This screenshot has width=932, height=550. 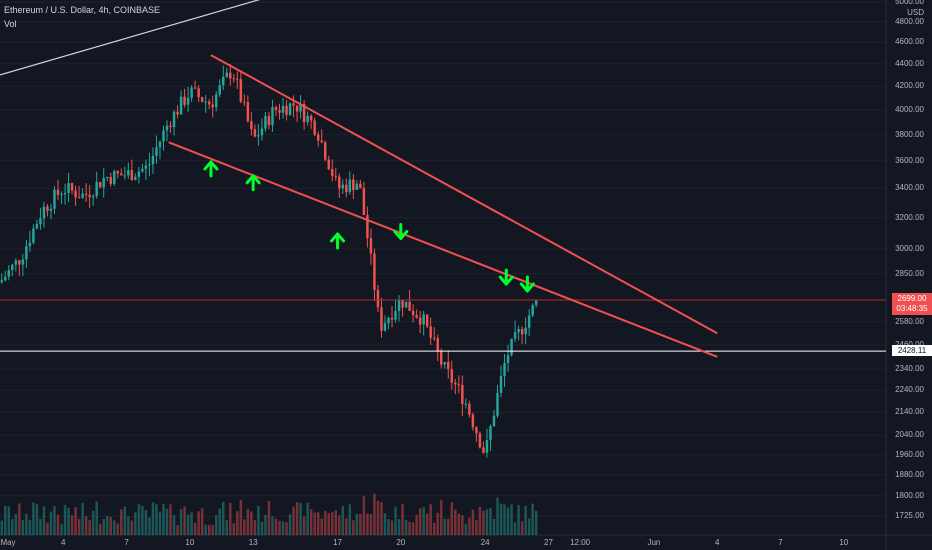 What do you see at coordinates (909, 217) in the screenshot?
I see `price-tick-label: 3200.00` at bounding box center [909, 217].